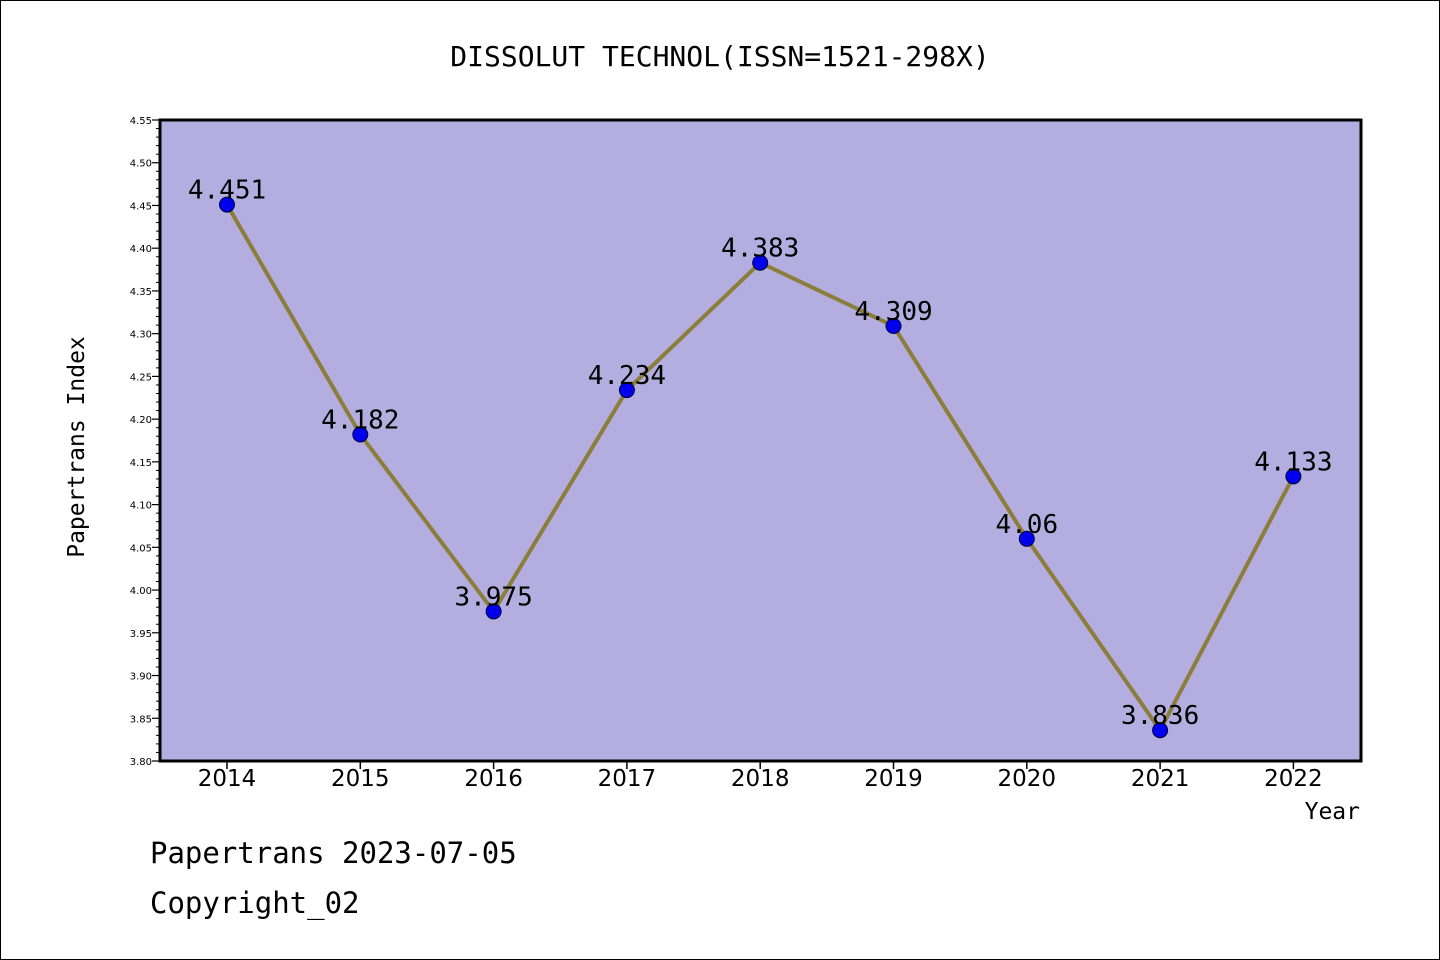 This screenshot has width=1440, height=960. What do you see at coordinates (141, 719) in the screenshot?
I see `y-tick-label: 3.85` at bounding box center [141, 719].